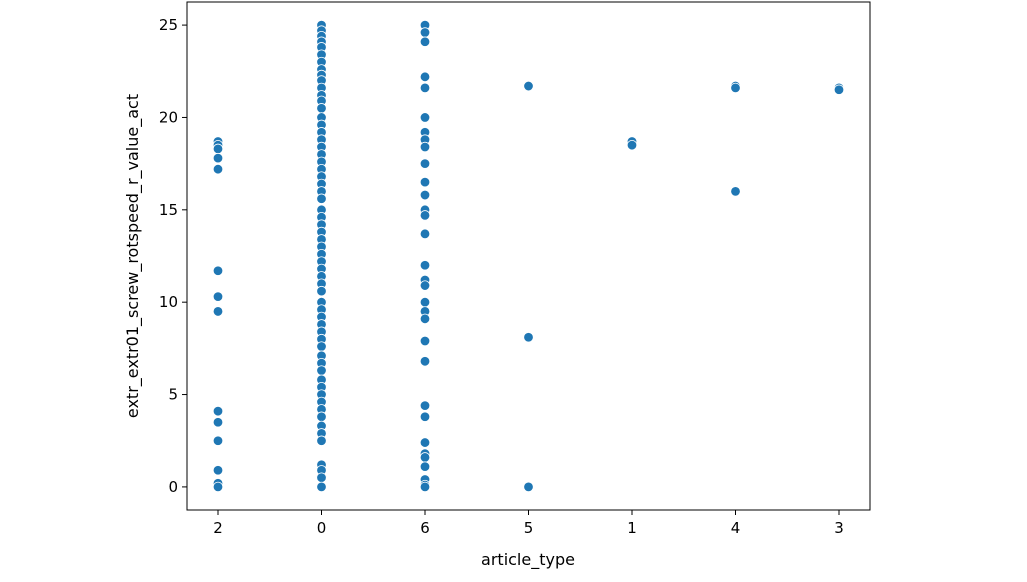  Describe the element at coordinates (173, 487) in the screenshot. I see `y-tick-label: 0` at that location.